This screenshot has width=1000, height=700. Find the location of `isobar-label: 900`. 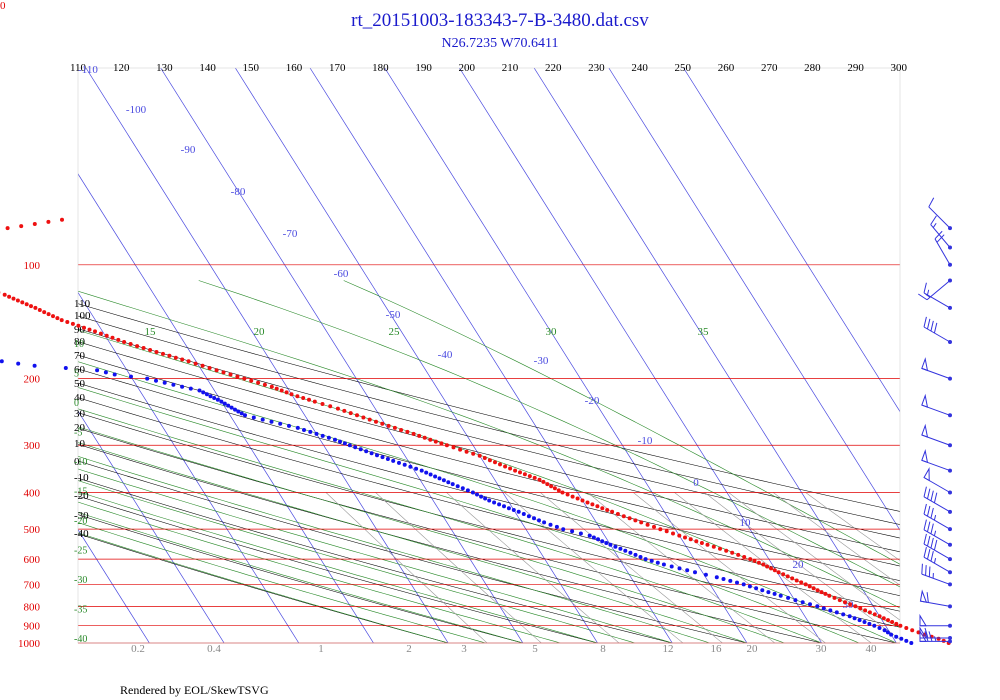

isobar-label: 900 is located at coordinates (32, 627).